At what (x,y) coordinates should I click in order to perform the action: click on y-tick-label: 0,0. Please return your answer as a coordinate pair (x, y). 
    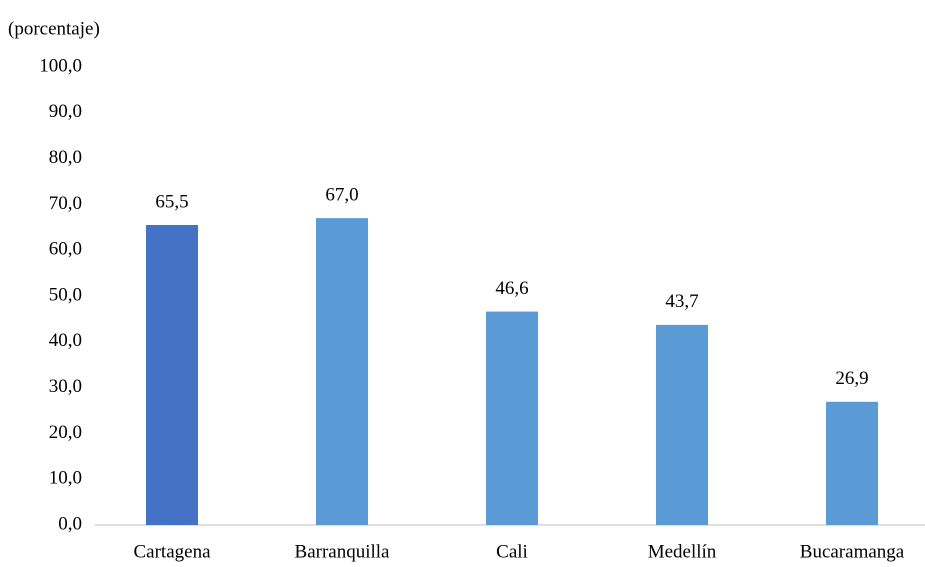
    Looking at the image, I should click on (70, 523).